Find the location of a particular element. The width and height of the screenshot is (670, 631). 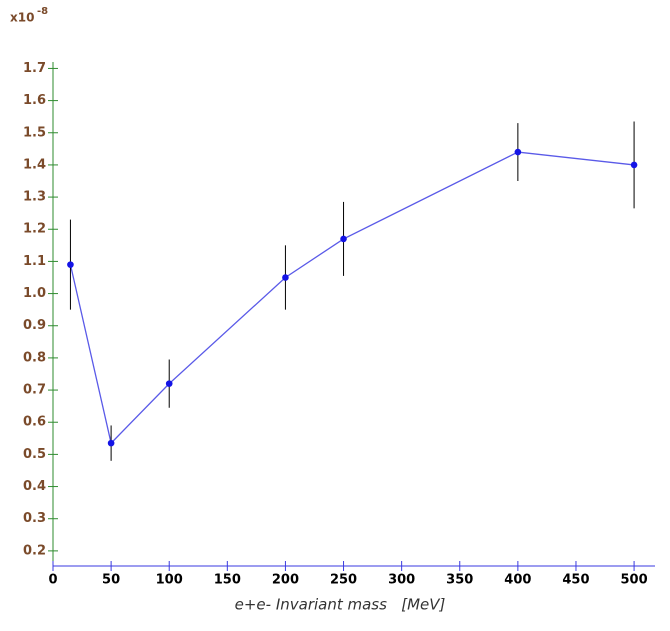

x-tick-label: 150 is located at coordinates (227, 580).